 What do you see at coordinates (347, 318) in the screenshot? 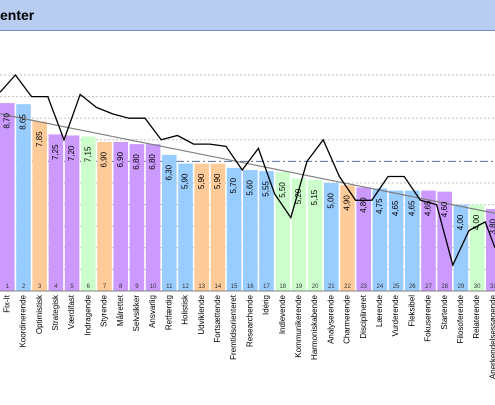
I see `category-label: Charmerende` at bounding box center [347, 318].